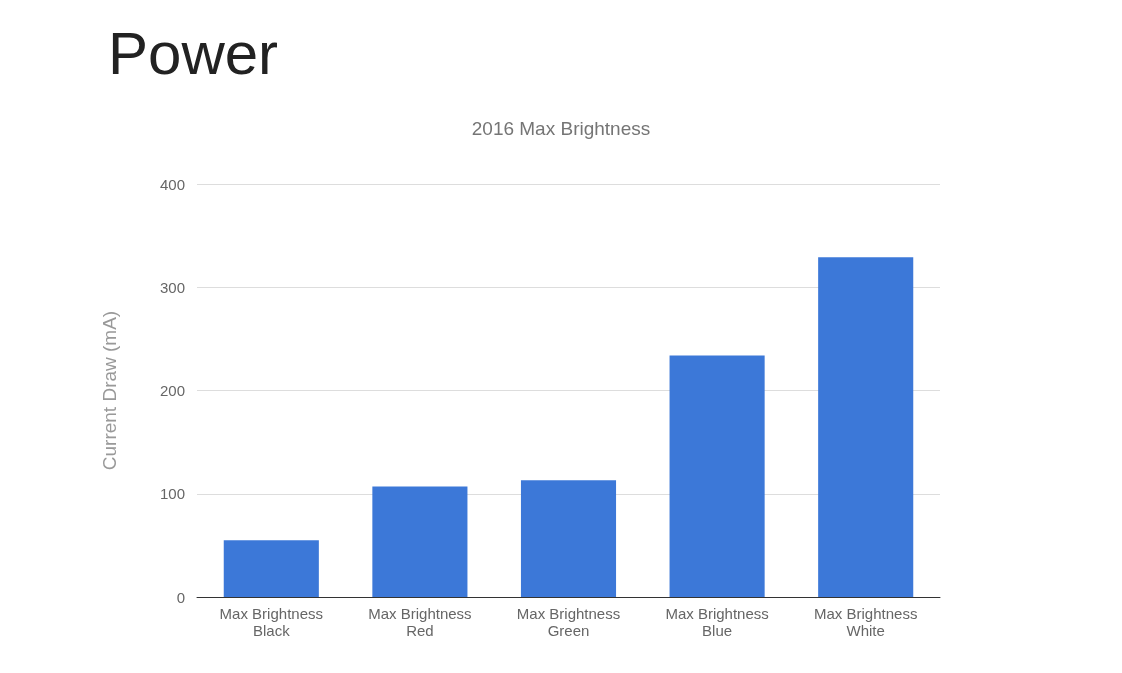 Image resolution: width=1122 pixels, height=673 pixels. I want to click on y-tick-label: 100, so click(172, 494).